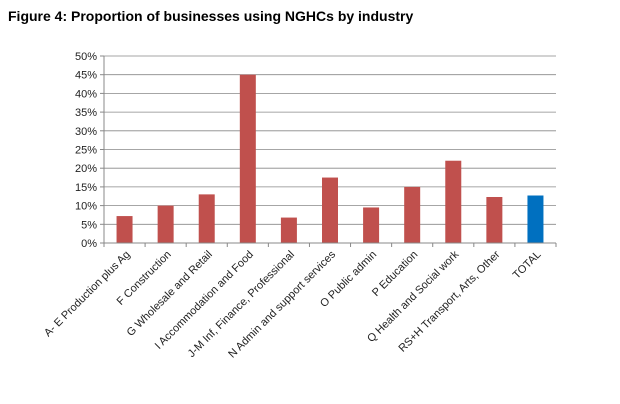 This screenshot has height=404, width=620. What do you see at coordinates (86, 94) in the screenshot?
I see `y-tick-label: 40%` at bounding box center [86, 94].